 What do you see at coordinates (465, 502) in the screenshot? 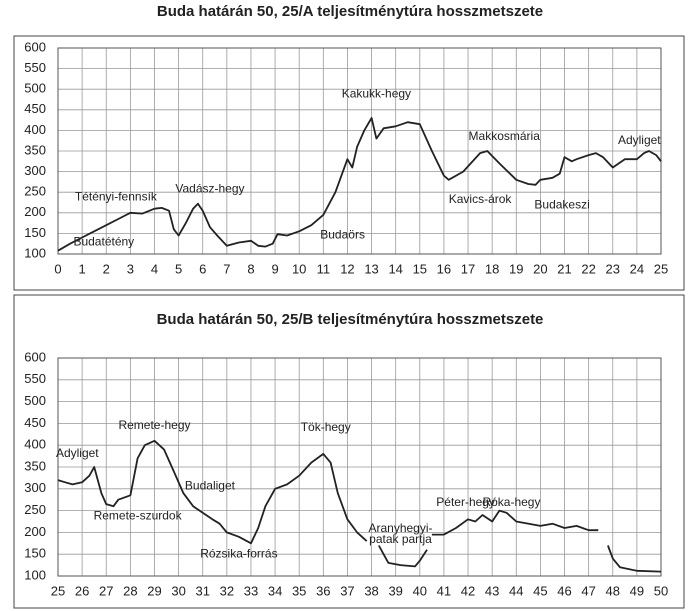
I see `annotation: Péter-hegy` at bounding box center [465, 502].